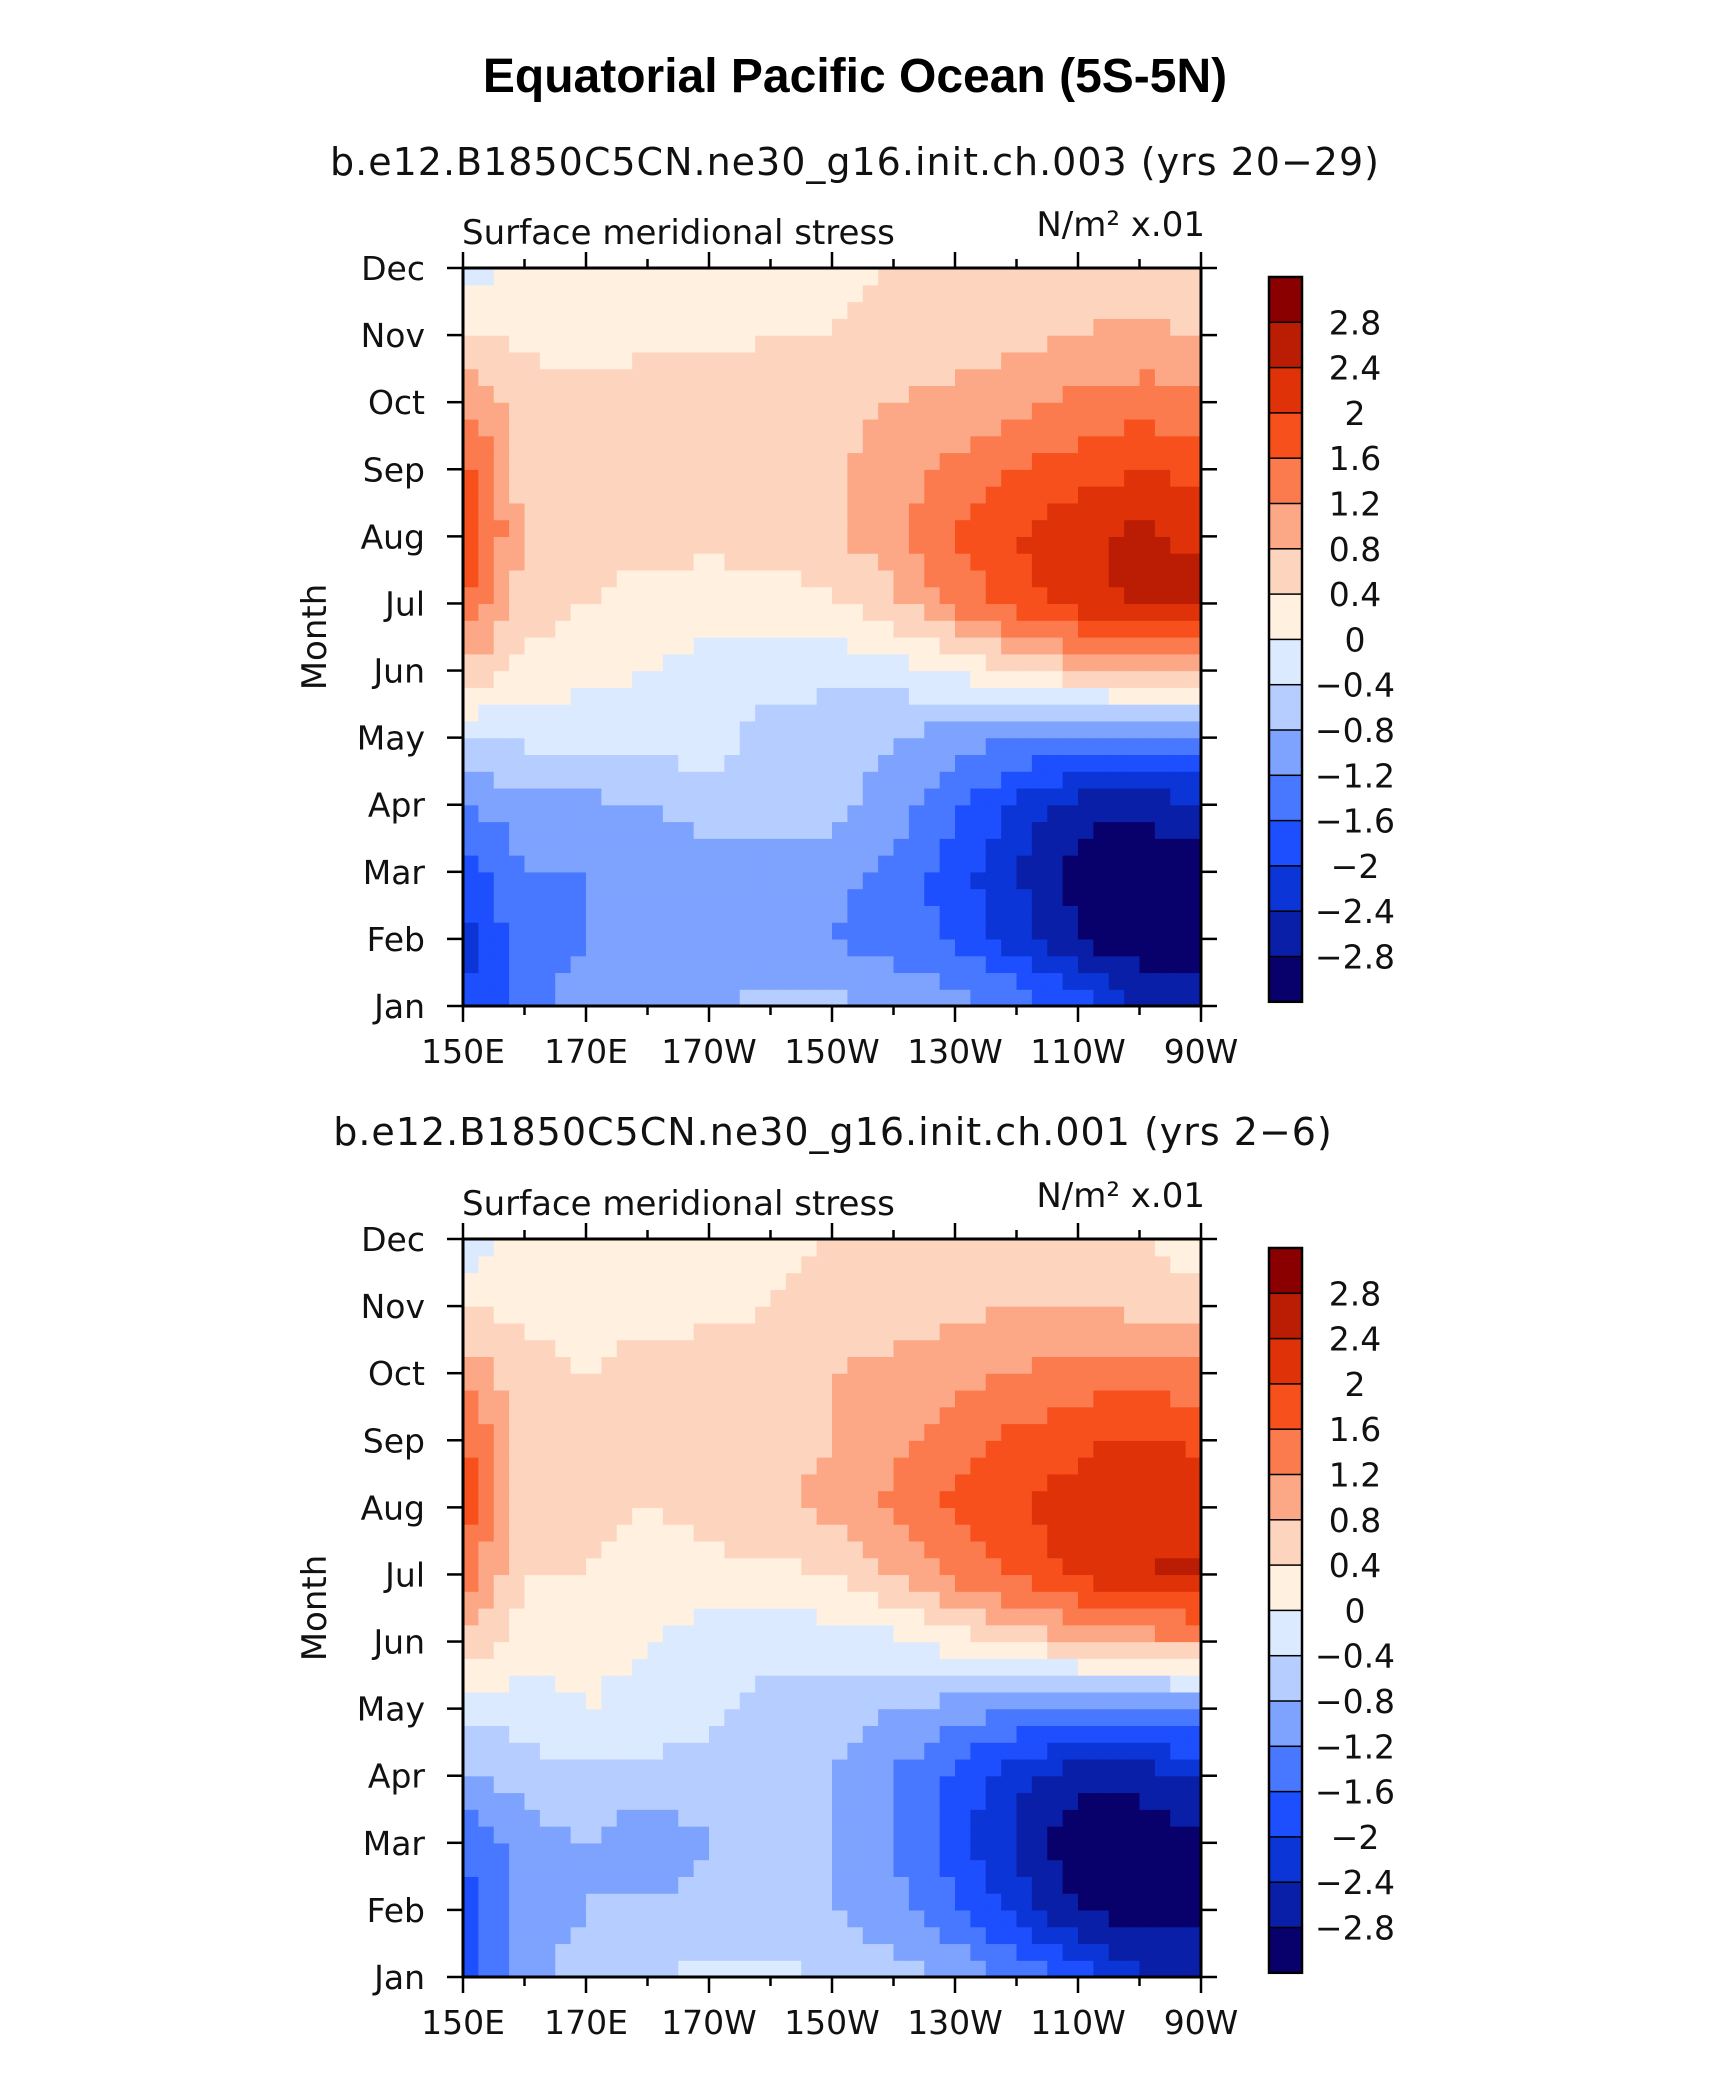  I want to click on colorbar-box, so click(1285, 1543).